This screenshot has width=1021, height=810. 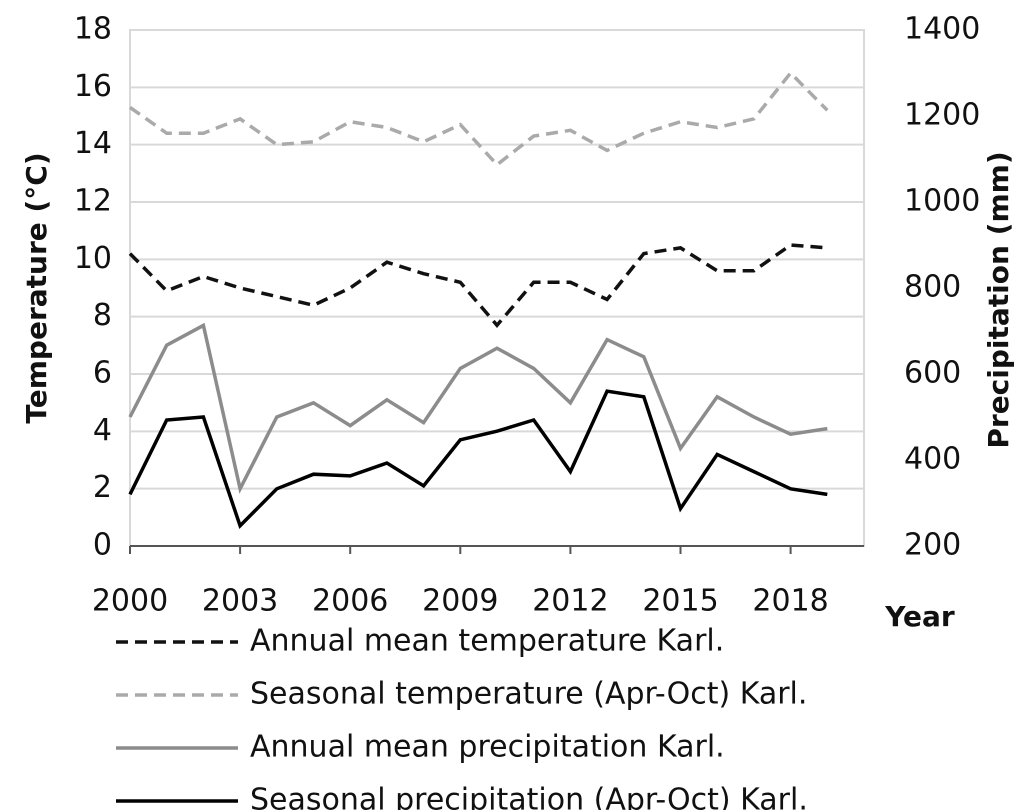 What do you see at coordinates (93, 29) in the screenshot?
I see `y-tick-label: 18` at bounding box center [93, 29].